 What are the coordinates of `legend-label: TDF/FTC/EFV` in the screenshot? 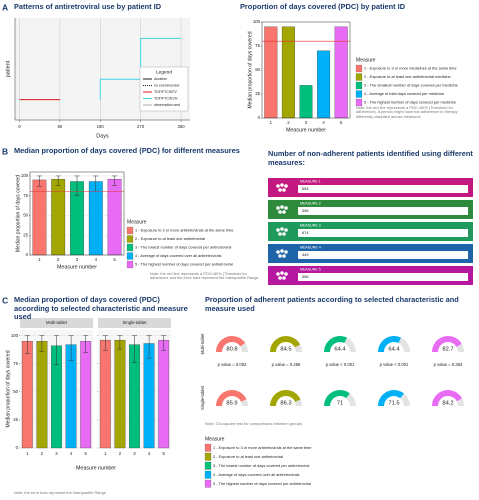 It's located at (166, 92).